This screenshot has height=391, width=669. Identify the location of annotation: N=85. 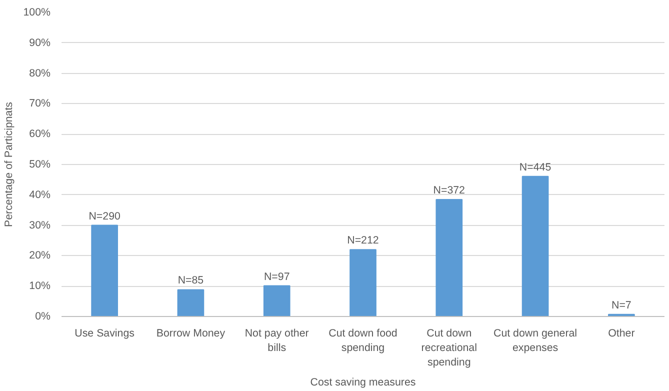
(191, 280).